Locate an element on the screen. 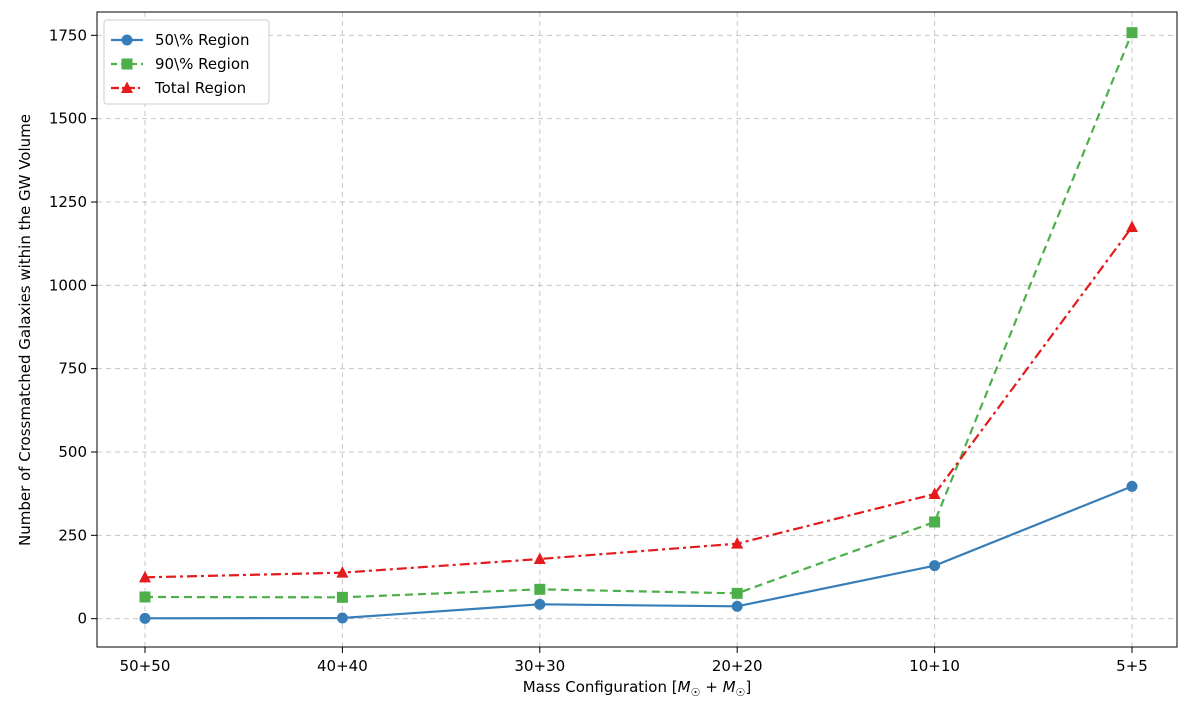  x-axis-title-m2: M is located at coordinates (729, 687).